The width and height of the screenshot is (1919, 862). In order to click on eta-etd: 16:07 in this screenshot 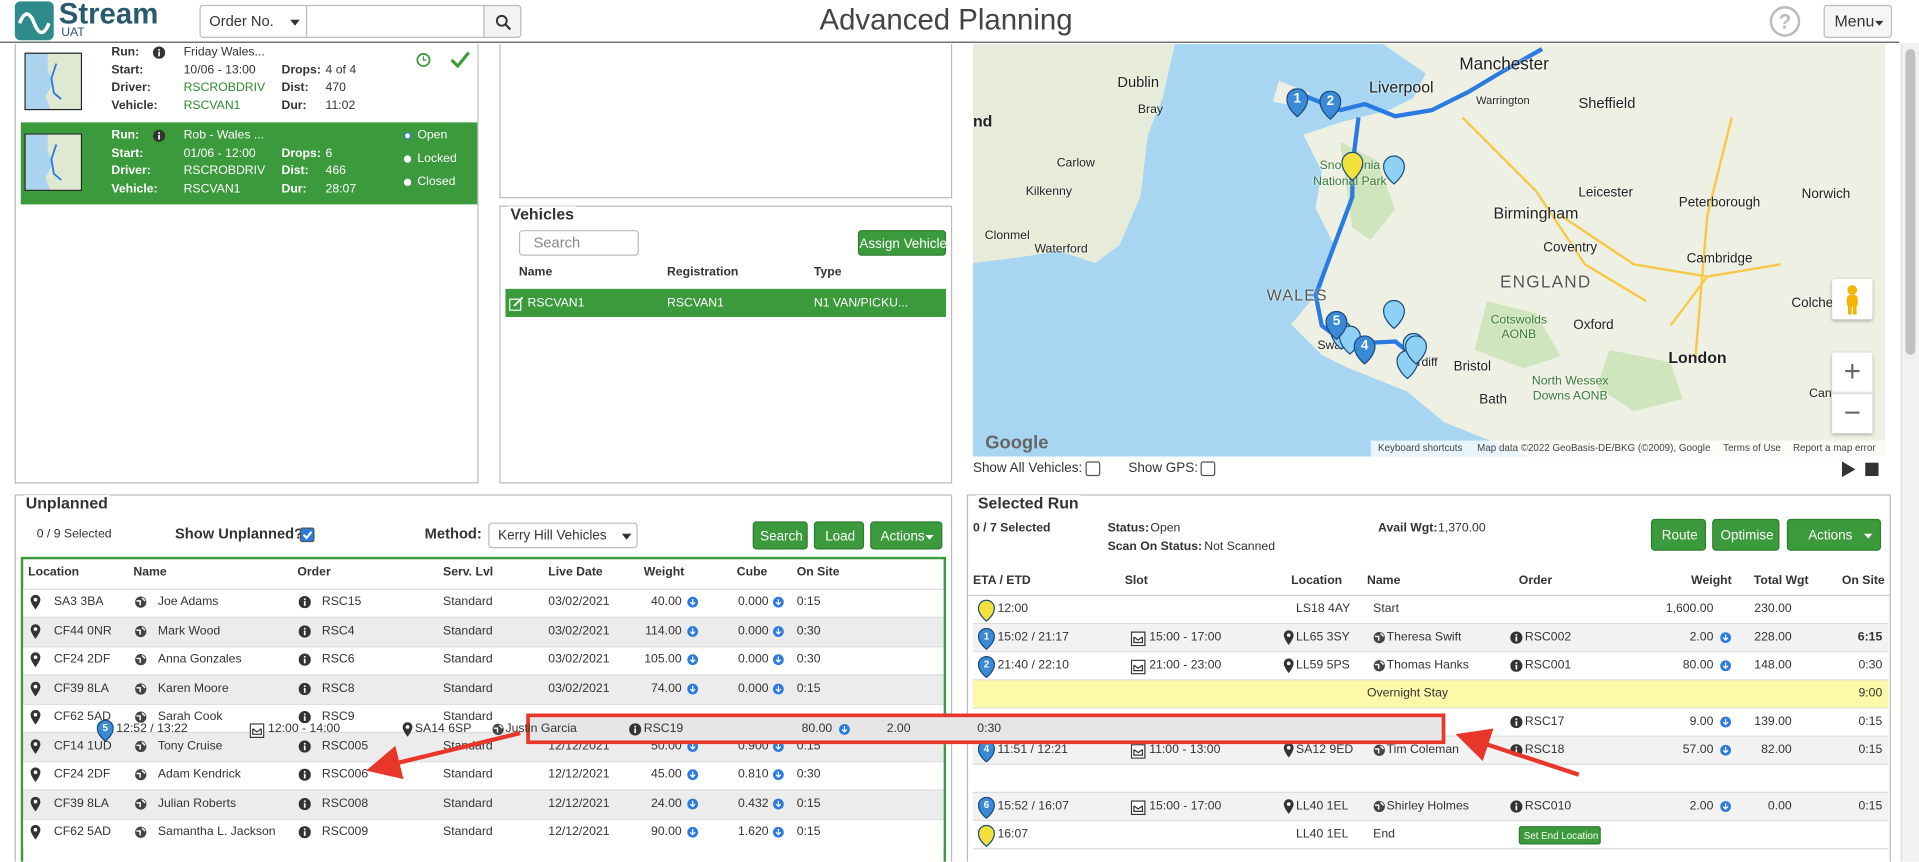, I will do `click(1013, 834)`.